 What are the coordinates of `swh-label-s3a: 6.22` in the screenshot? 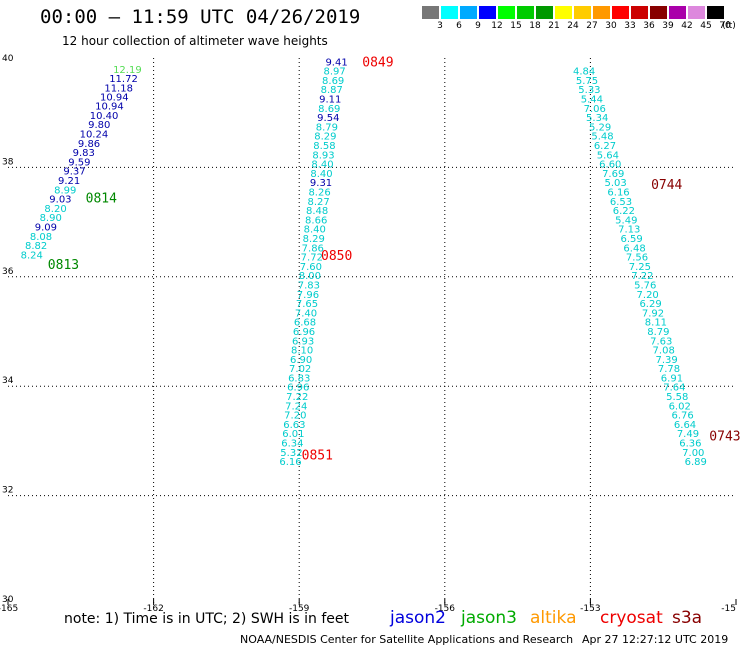 It's located at (624, 211).